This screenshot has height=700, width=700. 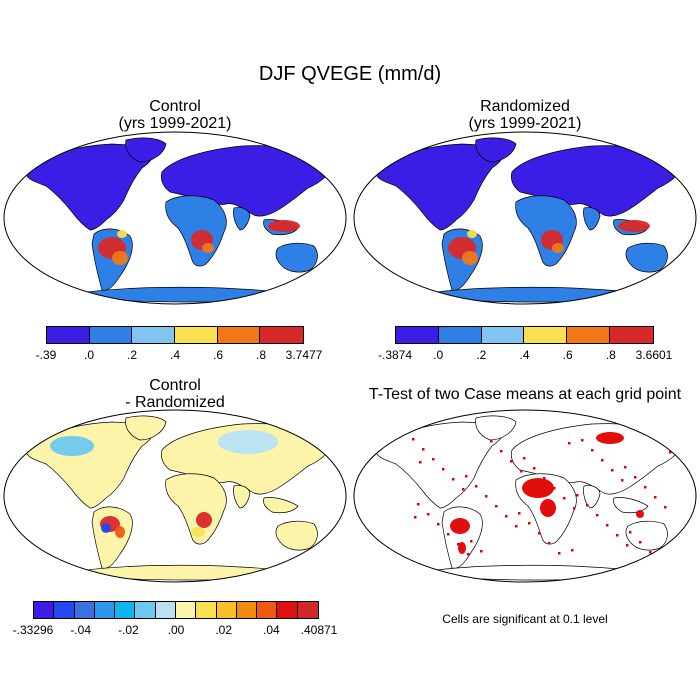 I want to click on colorbar-tick-label: .02, so click(x=223, y=630).